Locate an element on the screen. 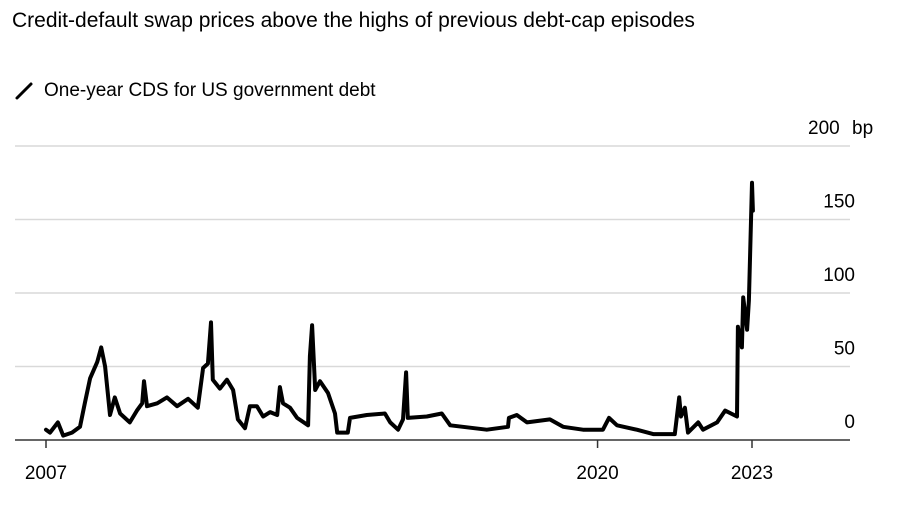 The height and width of the screenshot is (510, 900). y-tick-label: 0 is located at coordinates (849, 422).